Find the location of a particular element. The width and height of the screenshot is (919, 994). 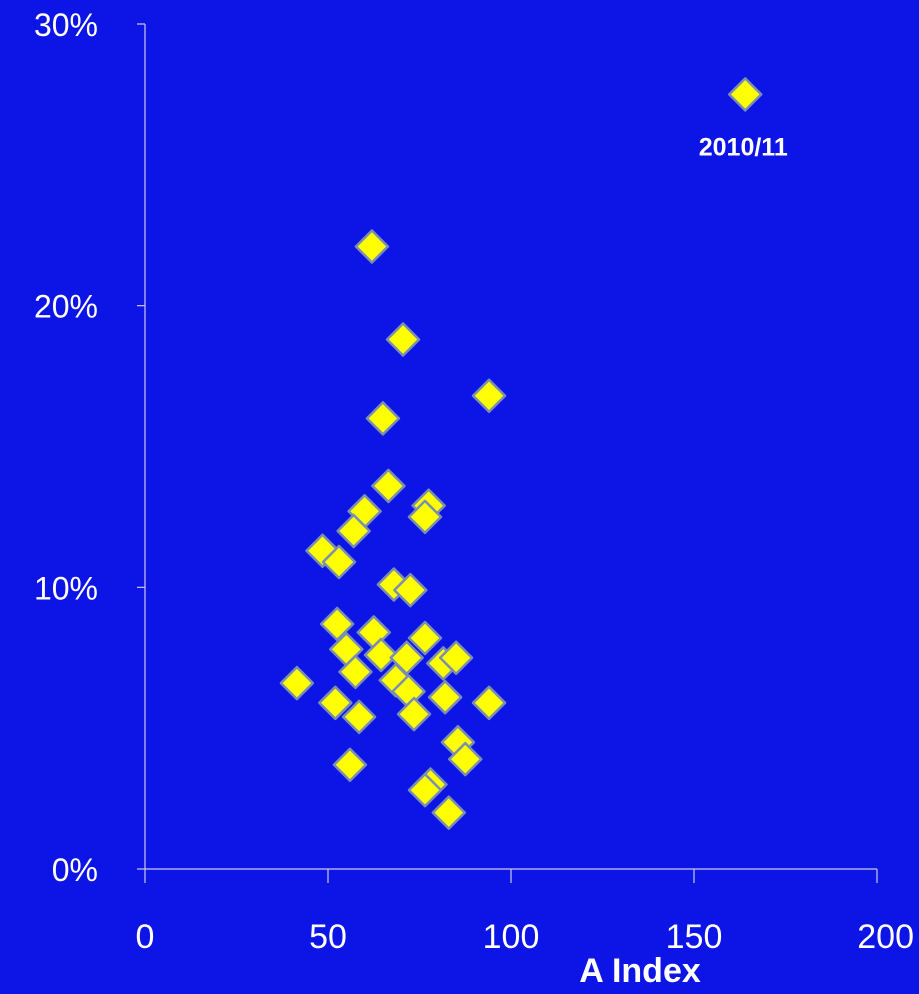

x-tick-label: 100 is located at coordinates (511, 937).